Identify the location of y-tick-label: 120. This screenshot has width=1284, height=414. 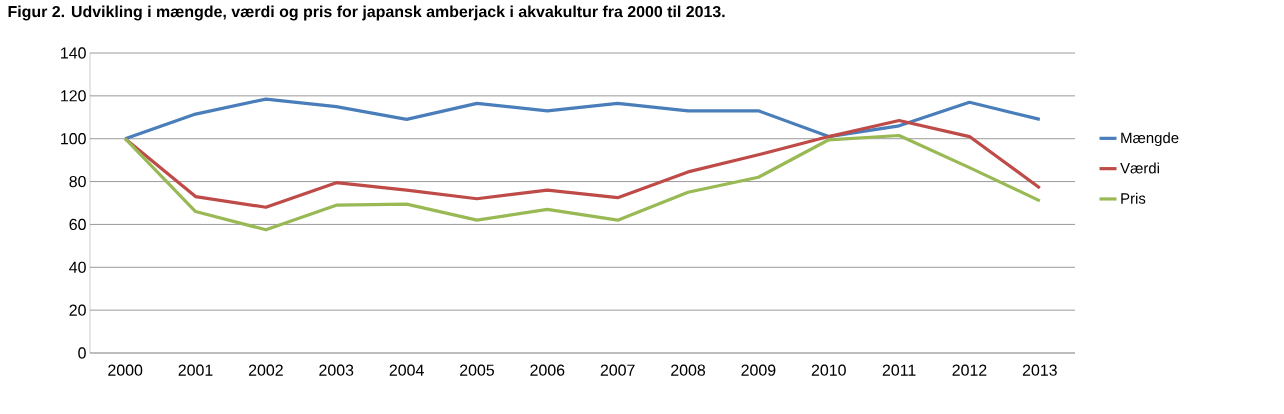
(73, 96).